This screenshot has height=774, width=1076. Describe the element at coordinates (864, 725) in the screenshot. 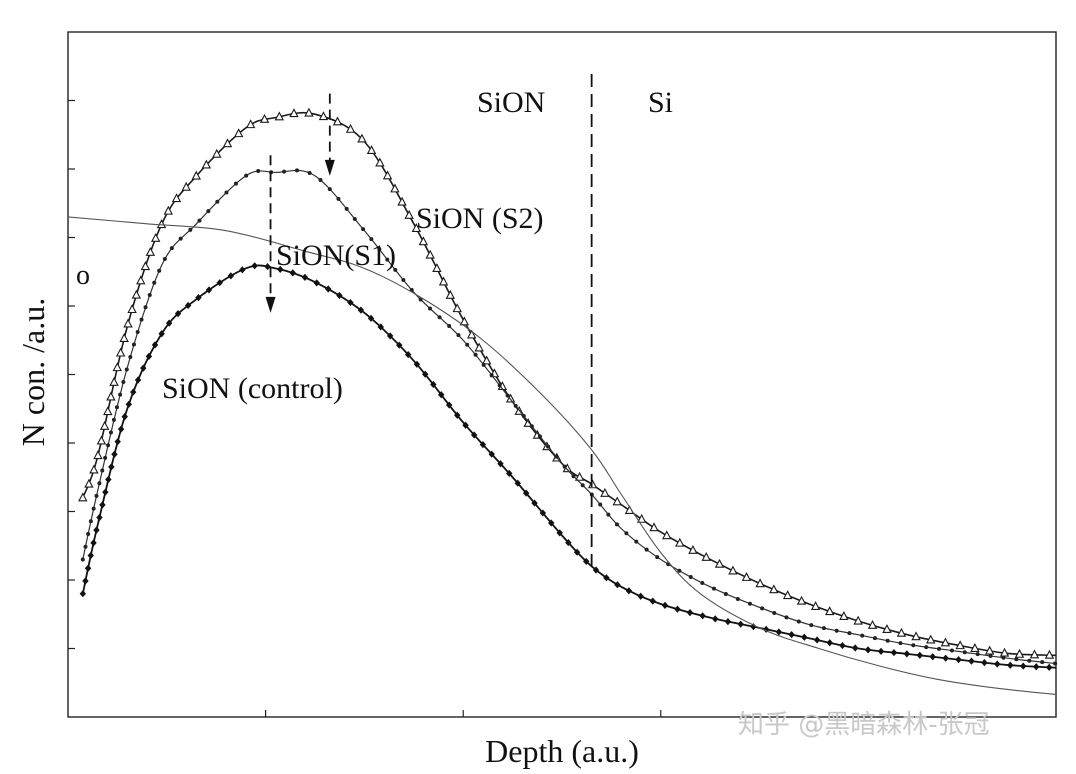

I see `watermark: 知乎 @黑暗森林-张冠` at that location.